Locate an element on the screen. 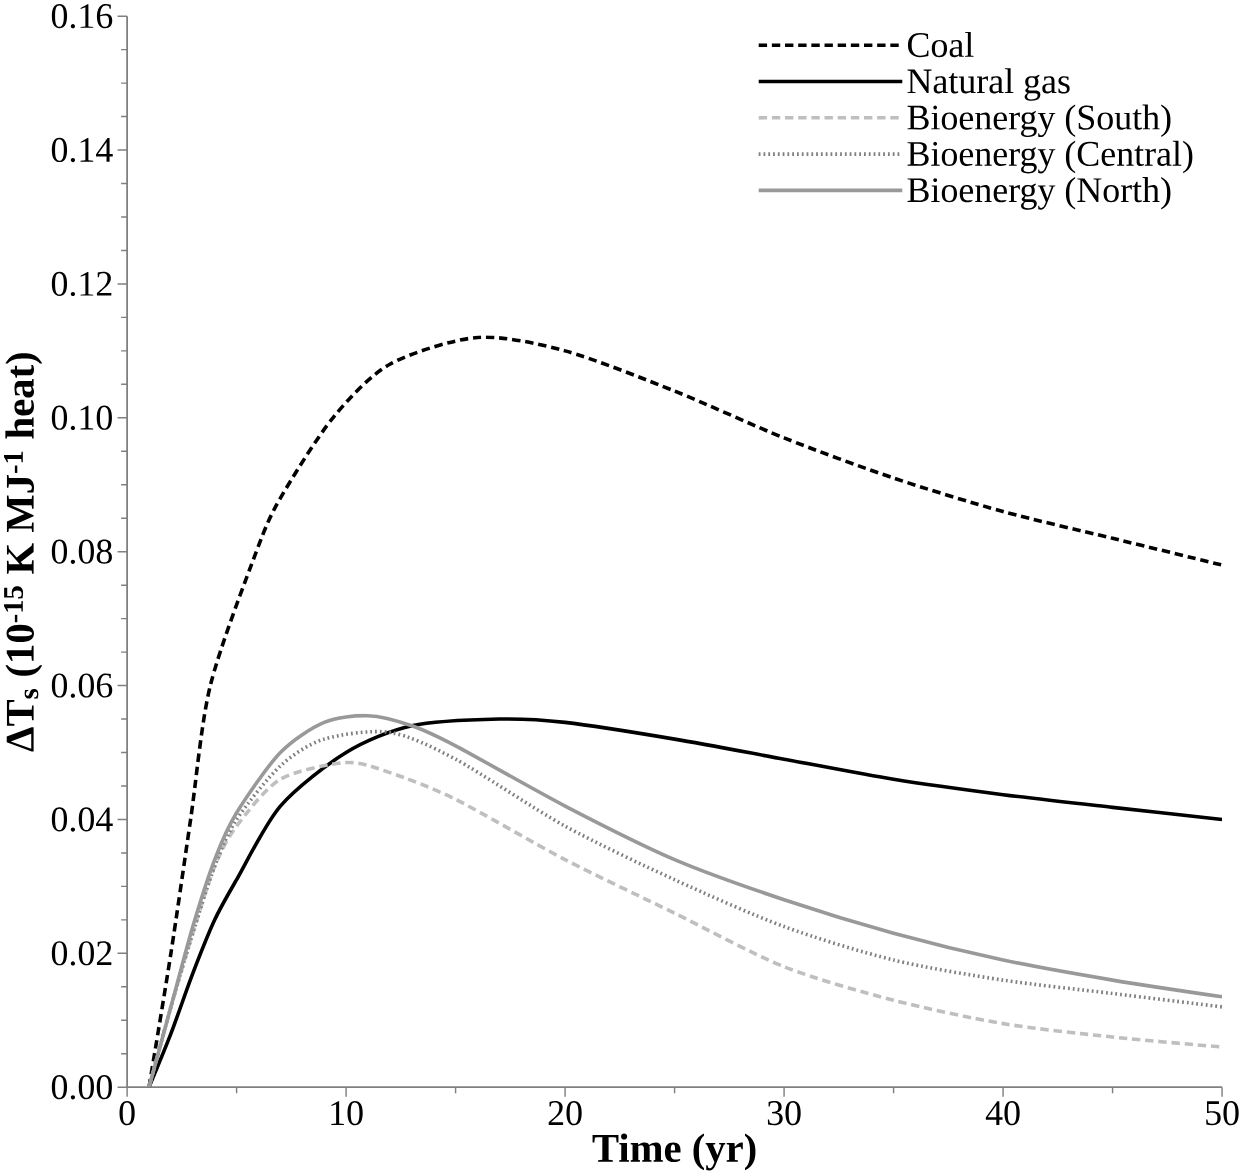 The height and width of the screenshot is (1174, 1244). x-tick-label: 20 is located at coordinates (565, 1113).